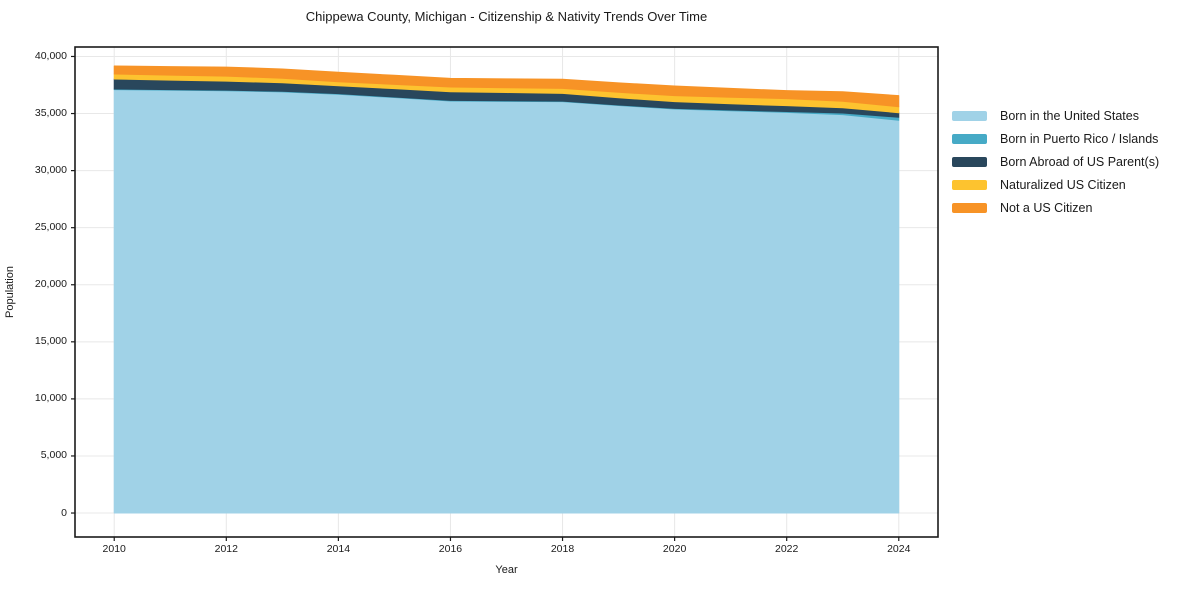 This screenshot has width=1189, height=590. I want to click on y-tick-label: 15,000, so click(50, 341).